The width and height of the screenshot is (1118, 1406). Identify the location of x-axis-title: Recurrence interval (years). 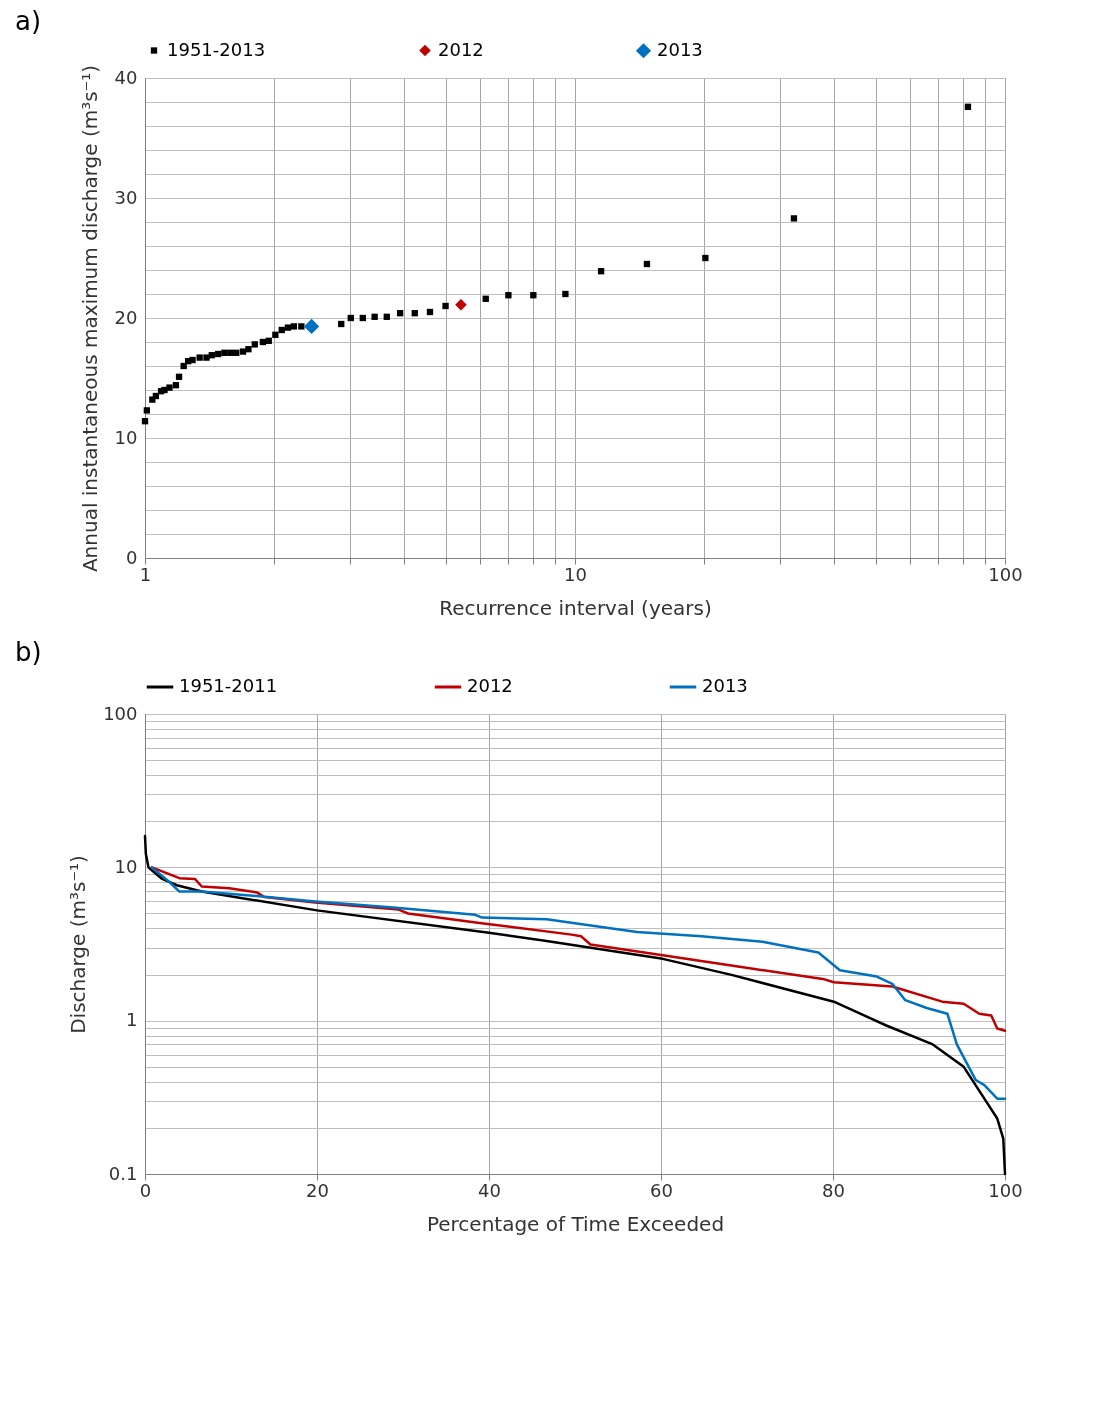
(575, 607).